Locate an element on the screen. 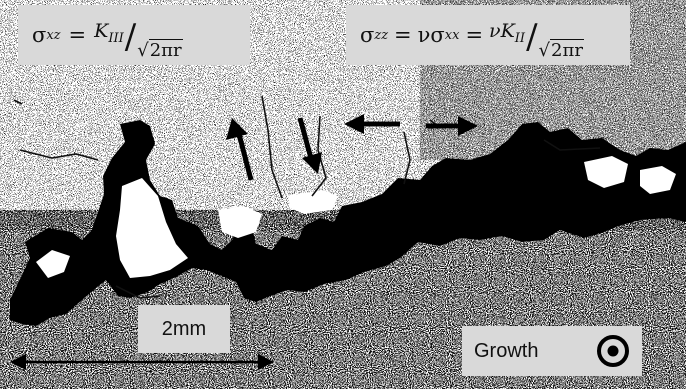 The image size is (686, 389). eq-right-lhs: σ is located at coordinates (367, 35).